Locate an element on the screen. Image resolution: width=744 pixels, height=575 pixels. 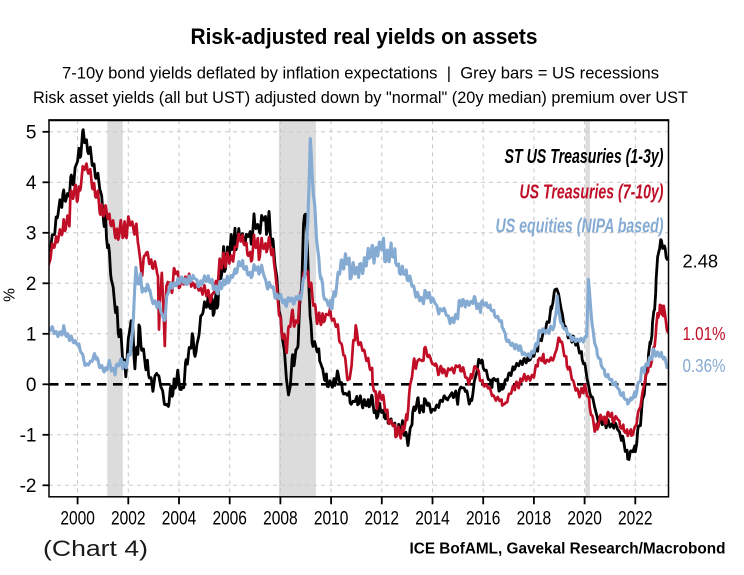
svg-text: 2018 is located at coordinates (534, 519).